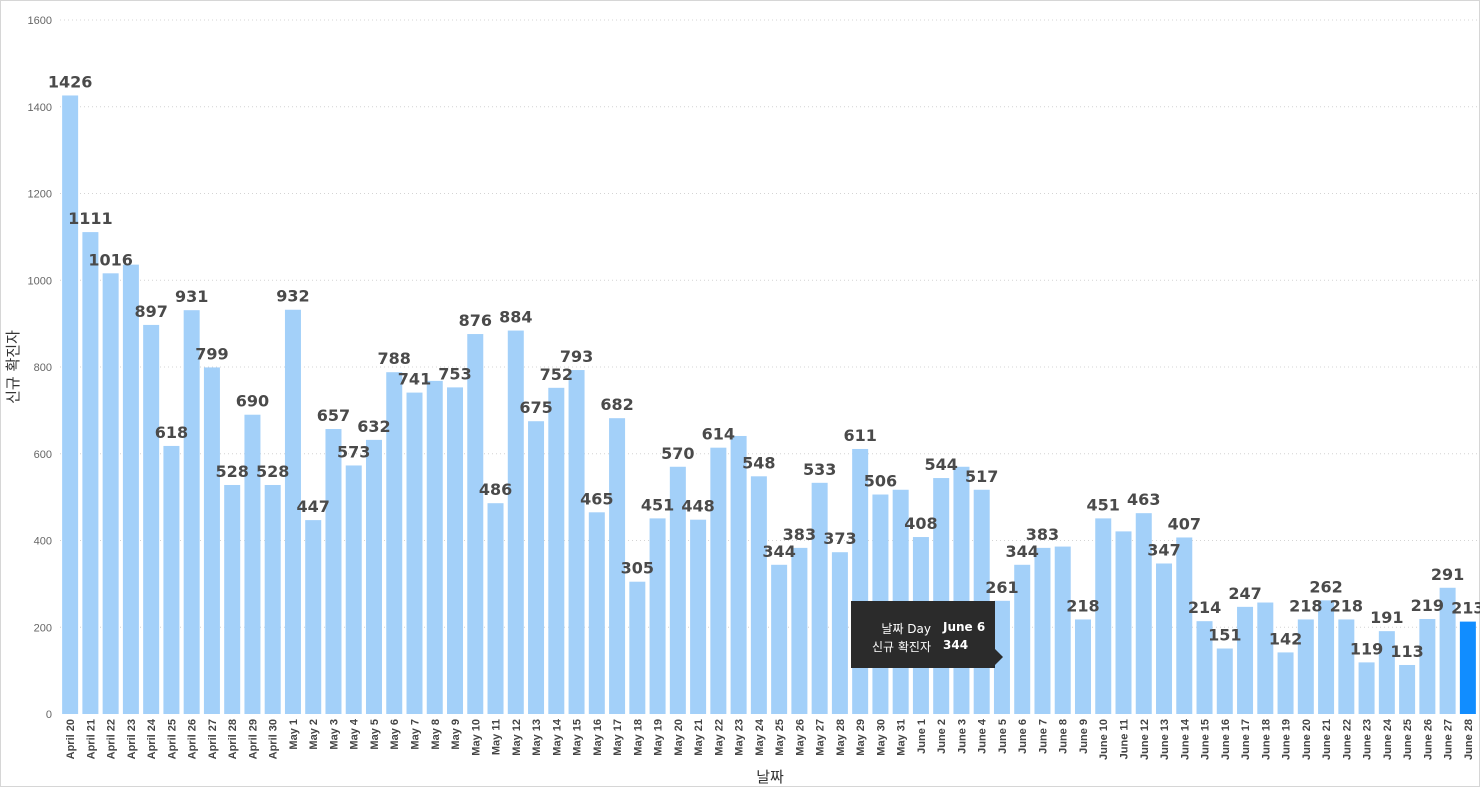  What do you see at coordinates (1449, 739) in the screenshot?
I see `x-tick-label: June 27` at bounding box center [1449, 739].